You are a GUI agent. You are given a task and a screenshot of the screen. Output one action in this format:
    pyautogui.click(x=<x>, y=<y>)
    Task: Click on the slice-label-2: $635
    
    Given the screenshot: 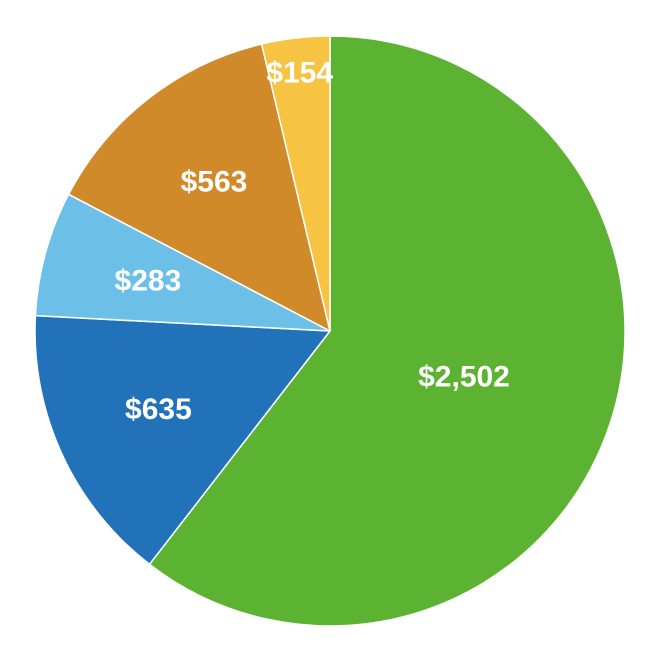 What is the action you would take?
    pyautogui.click(x=158, y=409)
    